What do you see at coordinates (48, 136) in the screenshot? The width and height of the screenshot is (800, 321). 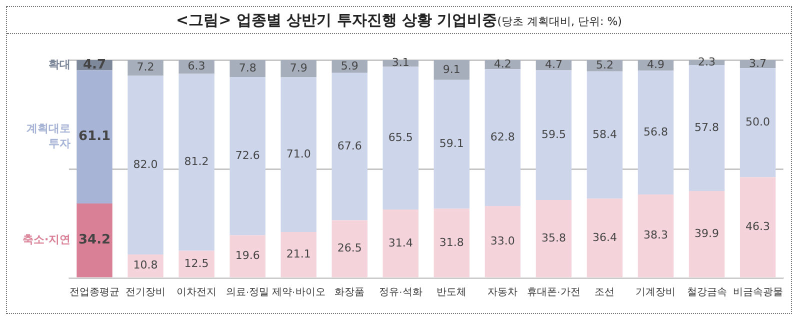 I see `series-label: 계획대로 투자` at bounding box center [48, 136].